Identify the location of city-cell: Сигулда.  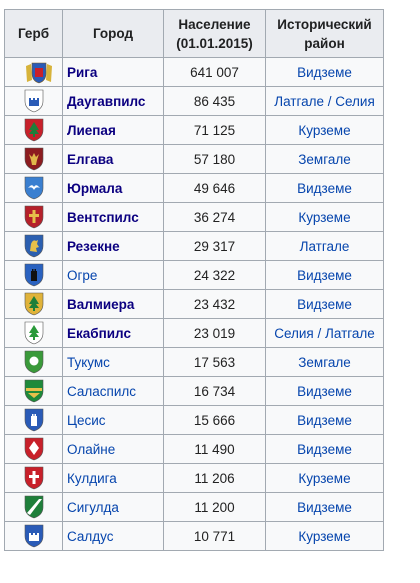
(113, 507).